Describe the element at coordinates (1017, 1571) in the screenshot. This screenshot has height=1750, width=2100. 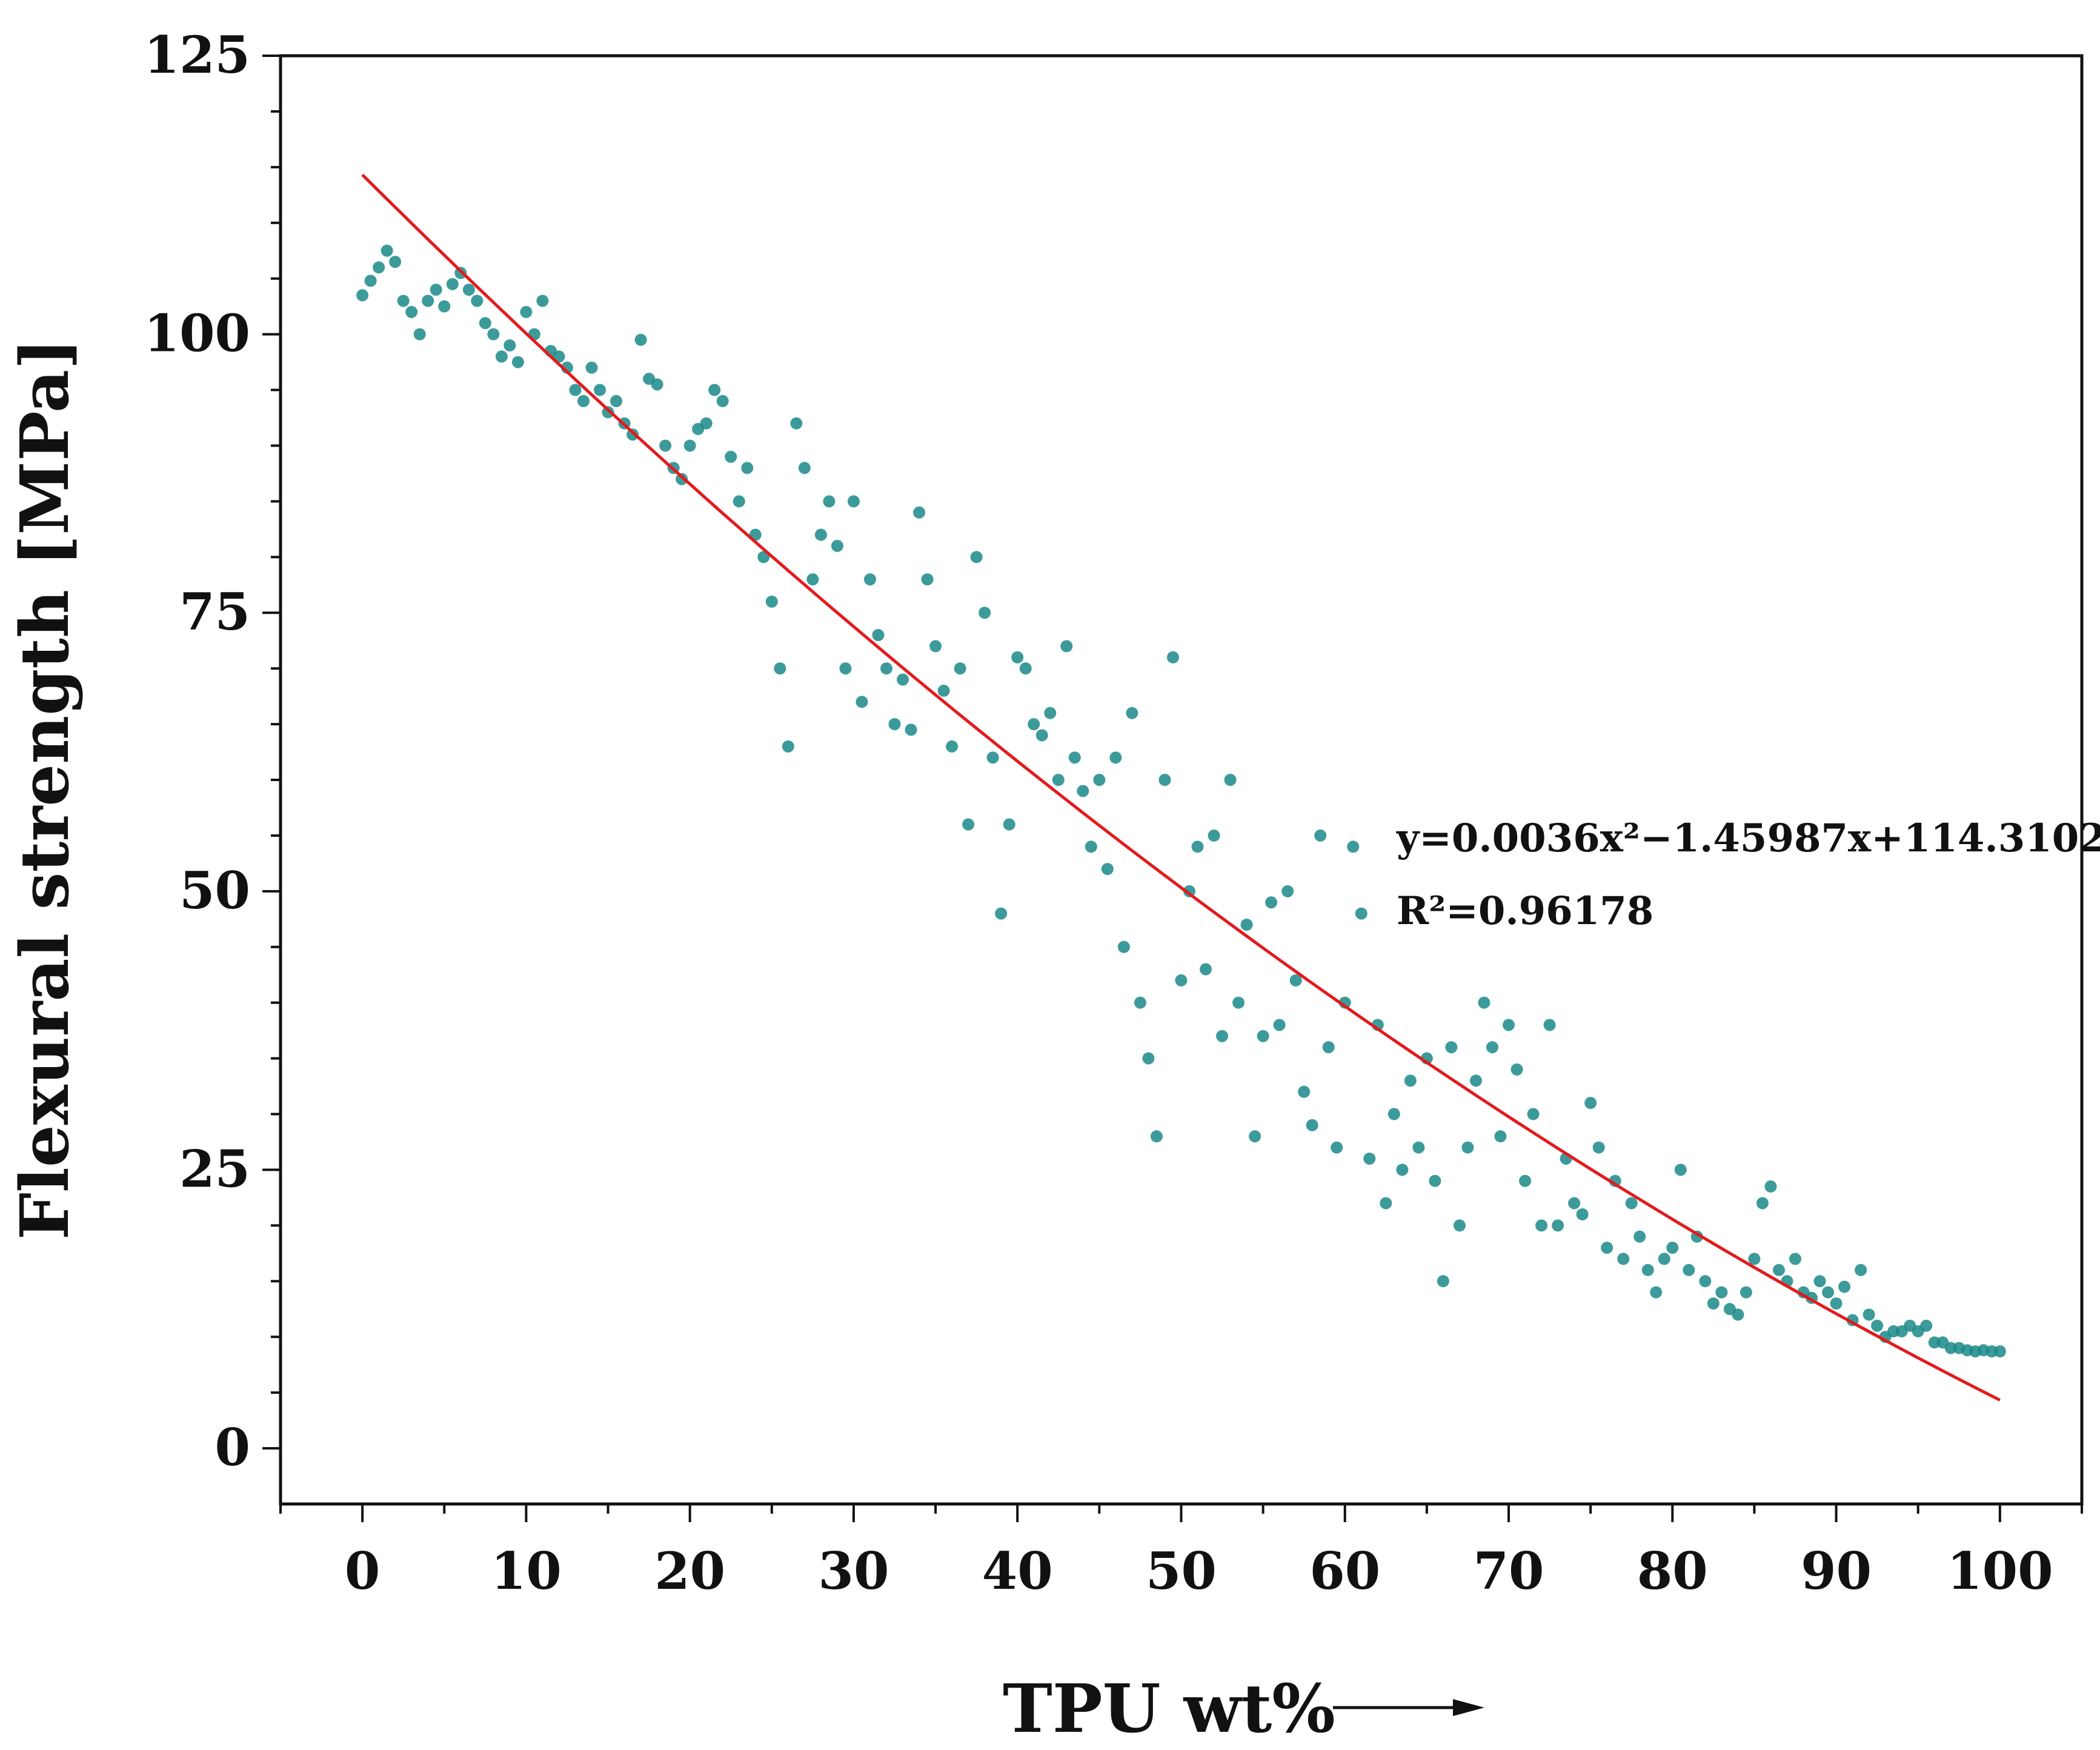
I see `x-tick-label: 40` at that location.